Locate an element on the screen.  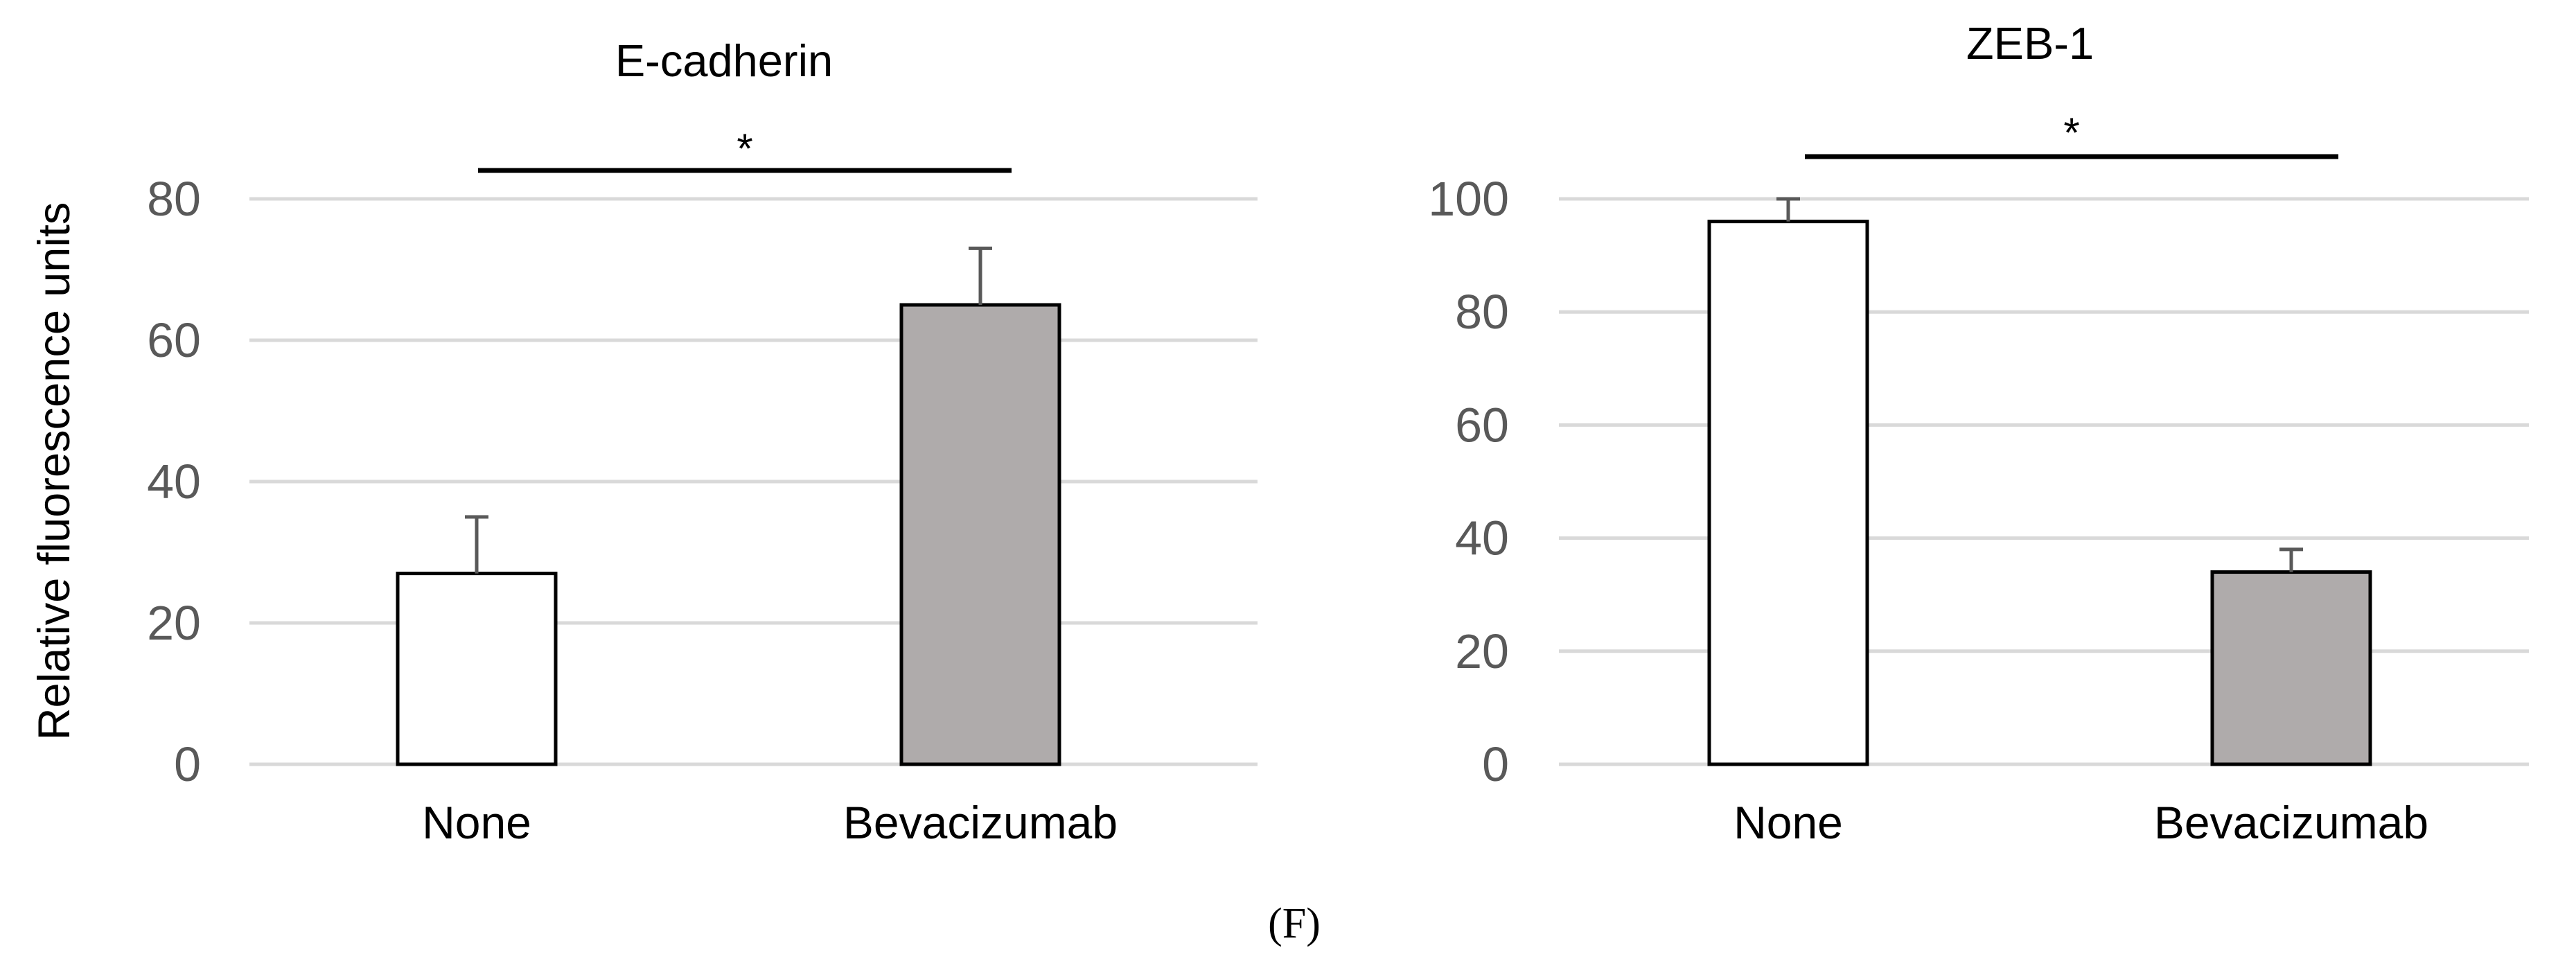
chart-title: ZEB-1 is located at coordinates (2030, 43).